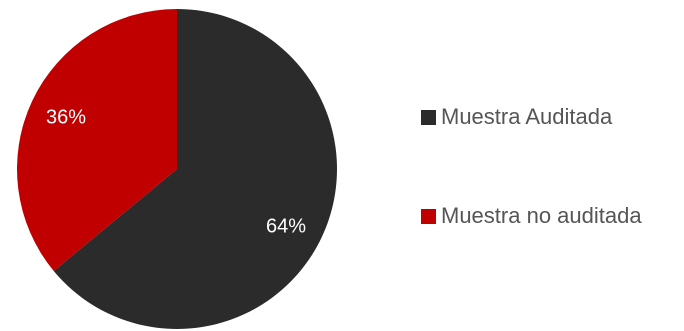  I want to click on legend-label-muestra-no-auditada: Muestra no auditada, so click(541, 215).